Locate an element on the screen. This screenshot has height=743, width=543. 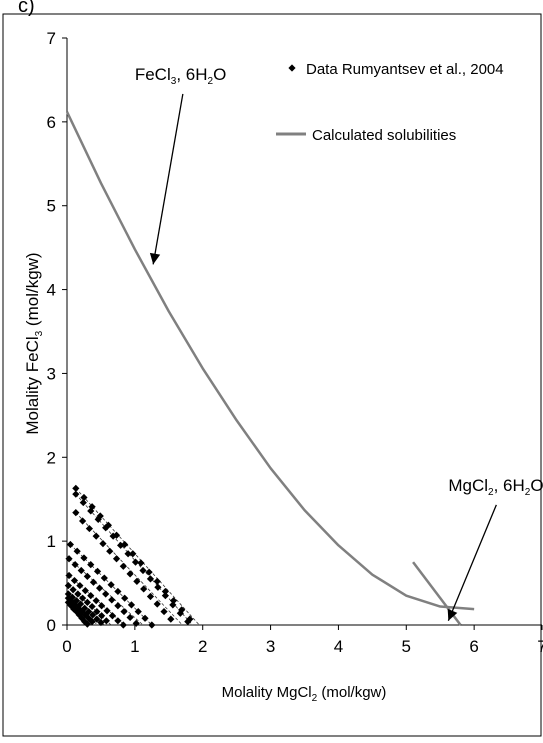
y-tick-label: 5 is located at coordinates (51, 206).